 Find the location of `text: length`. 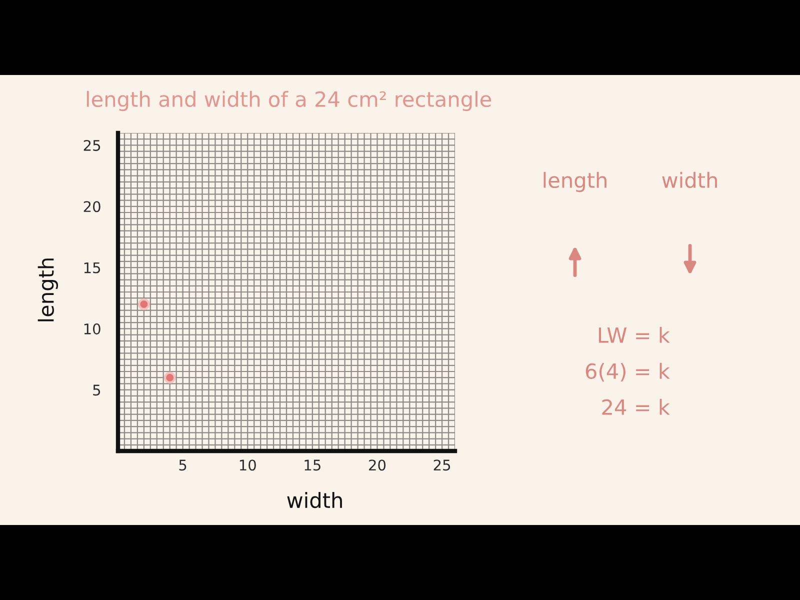

text: length is located at coordinates (575, 182).